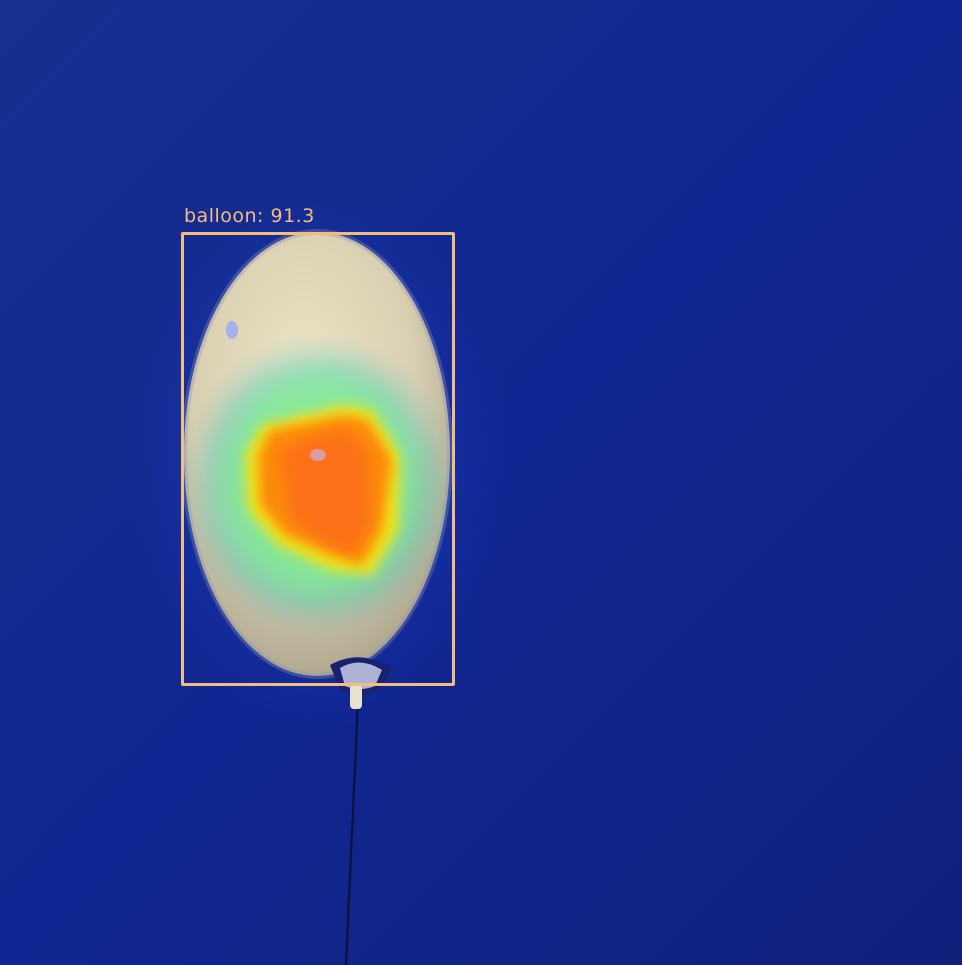 This screenshot has width=962, height=965. I want to click on balloon-string, so click(352, 832).